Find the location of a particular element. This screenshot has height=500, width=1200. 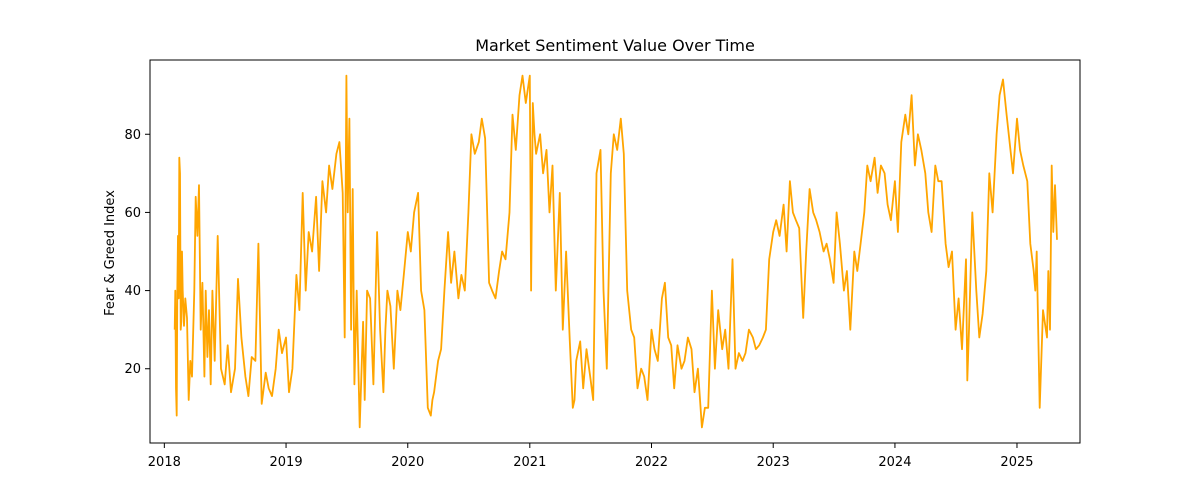

y-tick-label: 80 is located at coordinates (132, 135).